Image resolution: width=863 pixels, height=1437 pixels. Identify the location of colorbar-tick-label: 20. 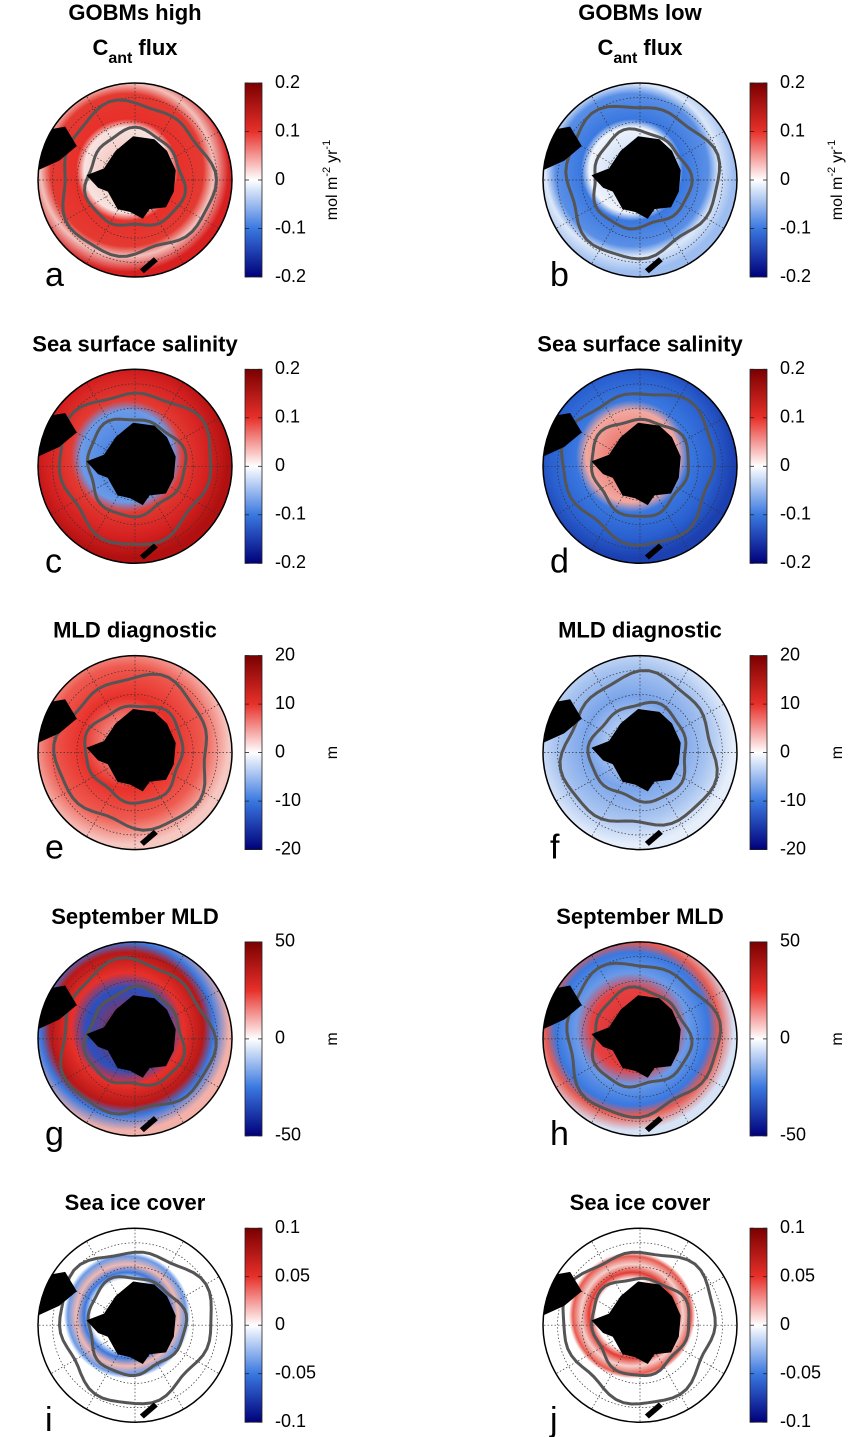
(790, 654).